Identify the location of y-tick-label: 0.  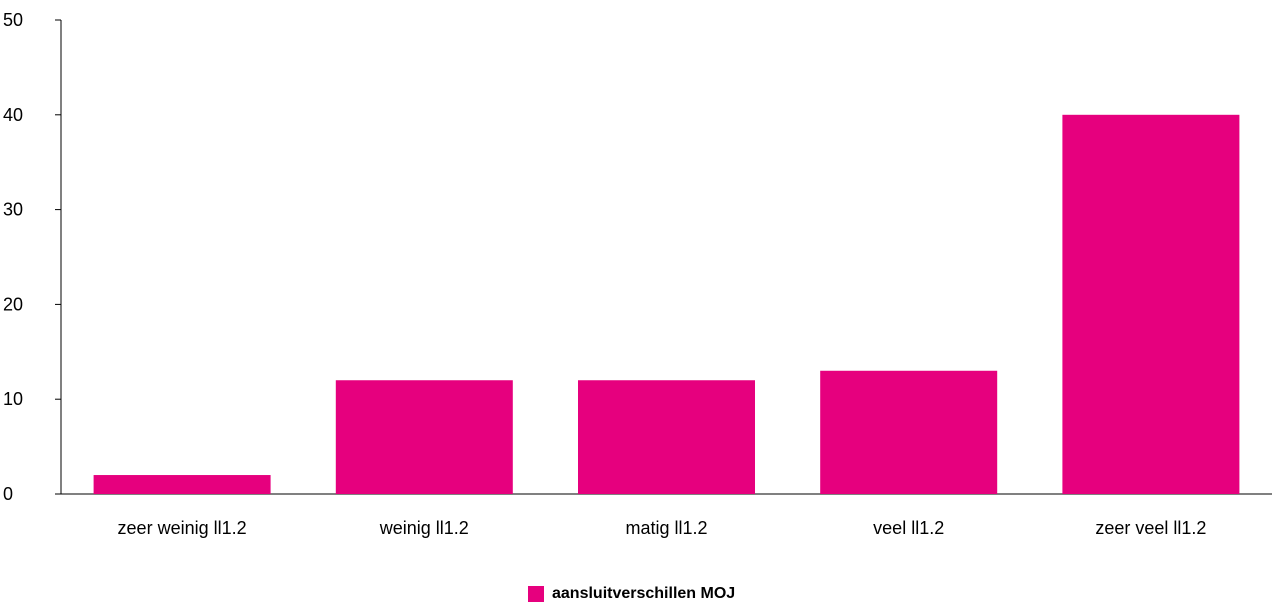
(8, 494).